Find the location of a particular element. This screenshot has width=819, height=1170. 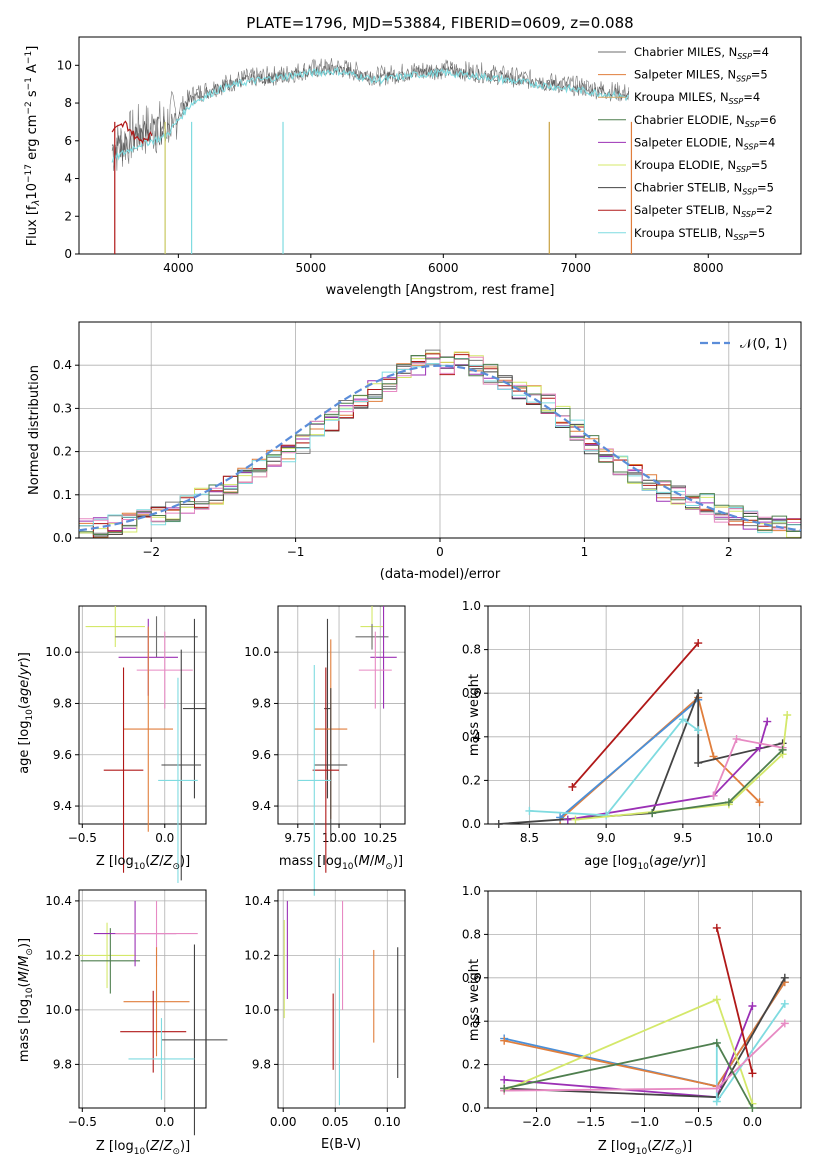

normal-legend-label: 𝒩(0, 1) is located at coordinates (763, 344).